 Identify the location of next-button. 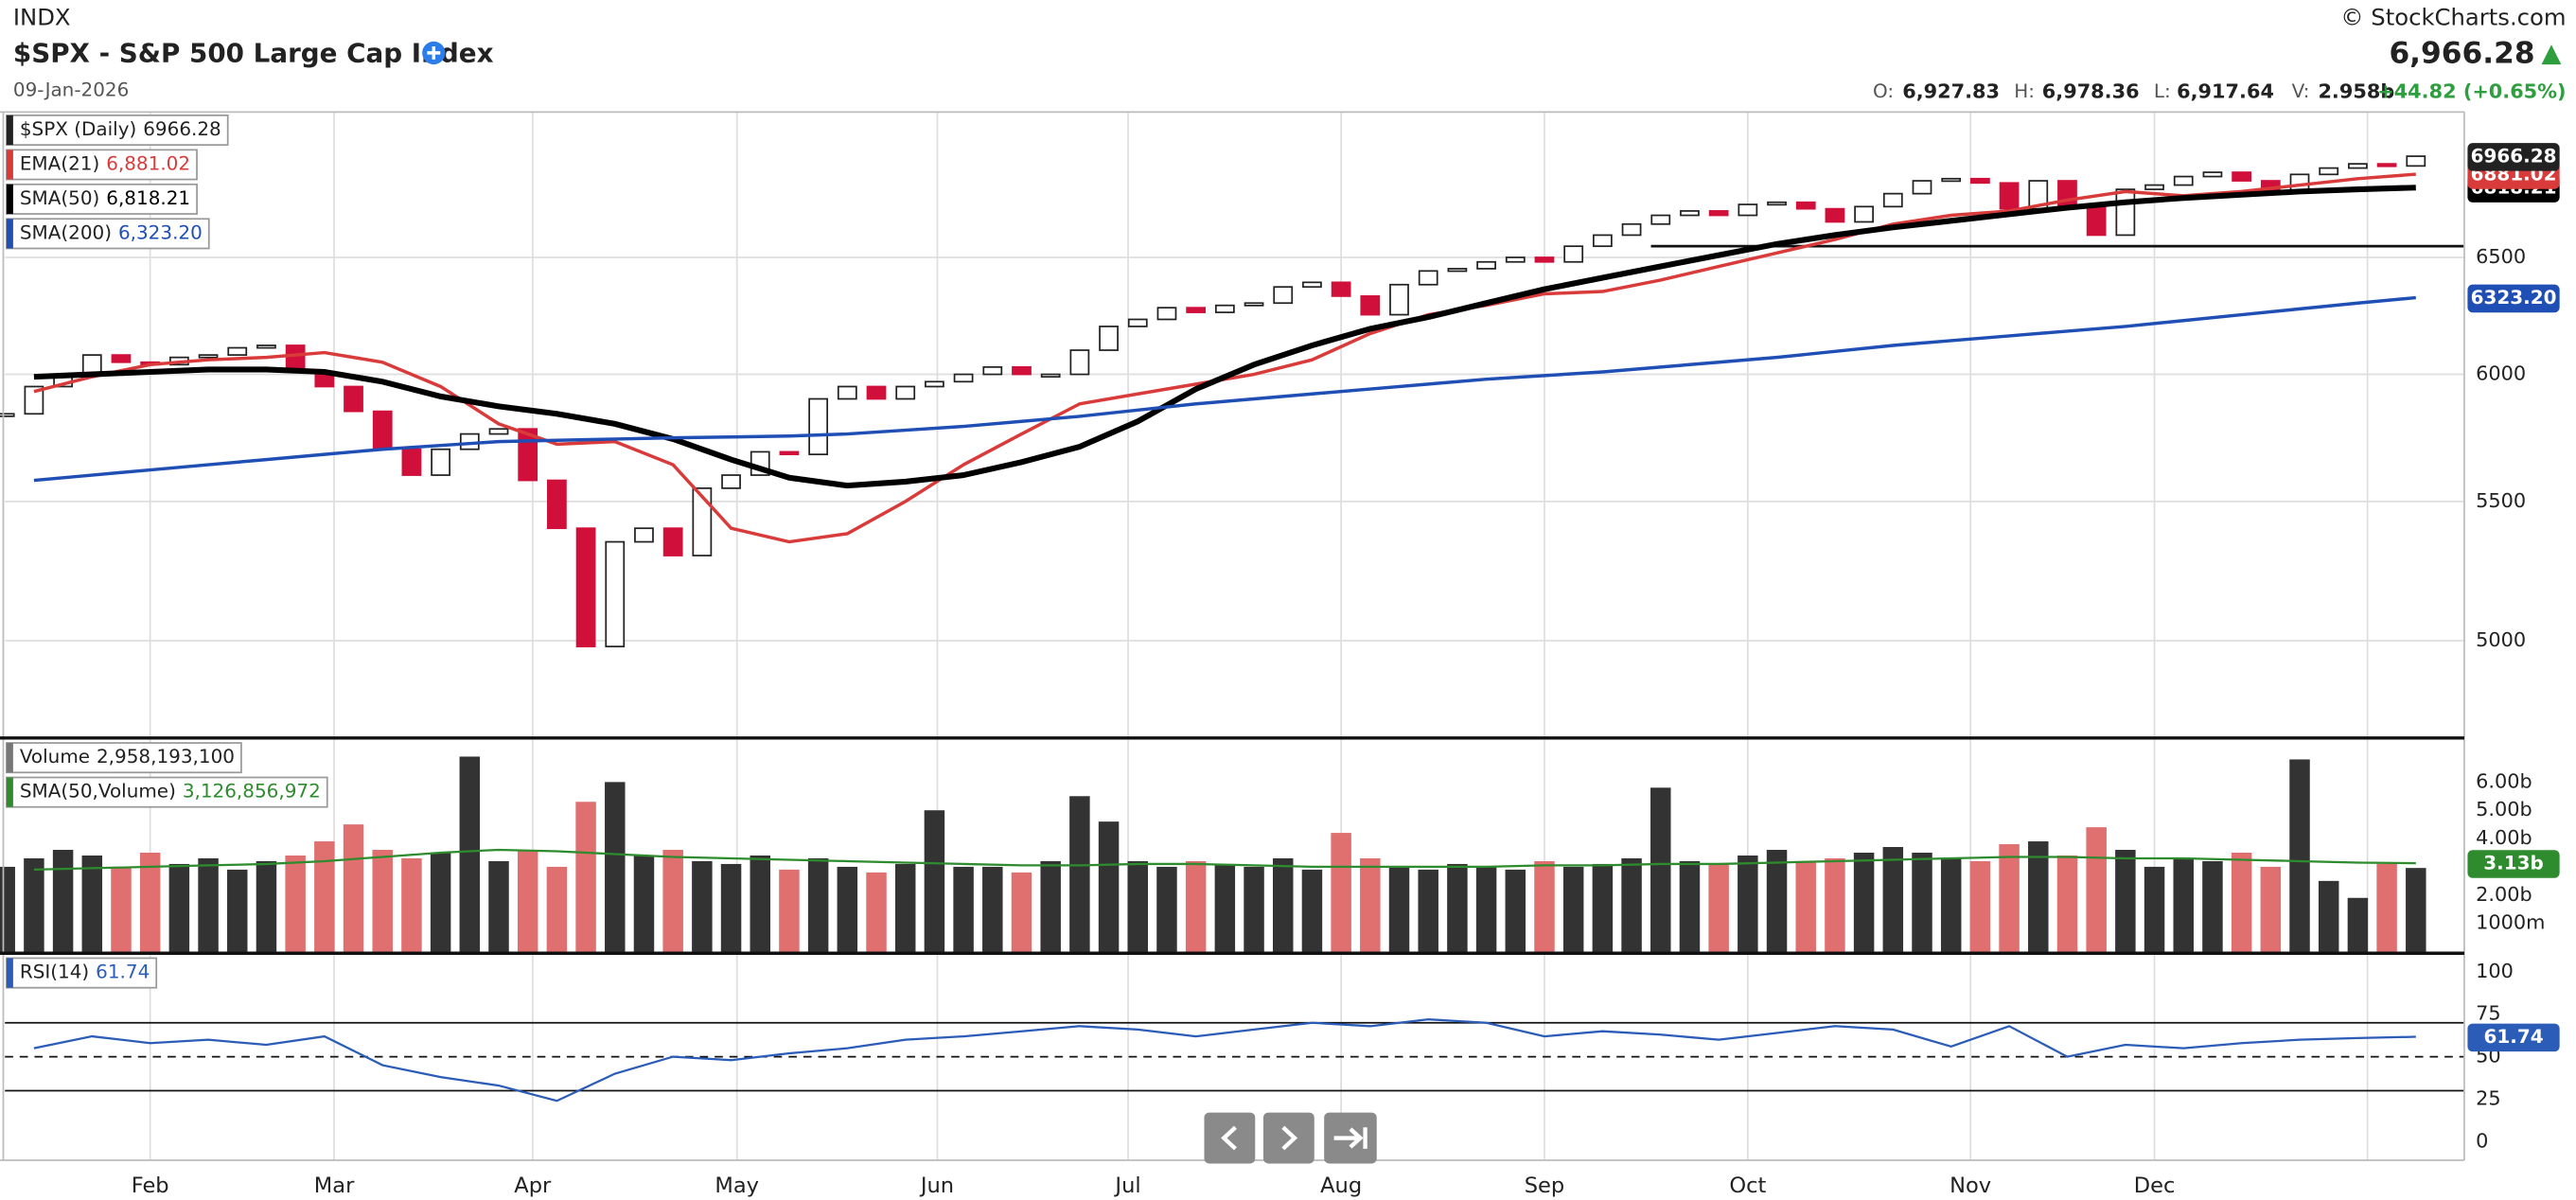
(1288, 1138).